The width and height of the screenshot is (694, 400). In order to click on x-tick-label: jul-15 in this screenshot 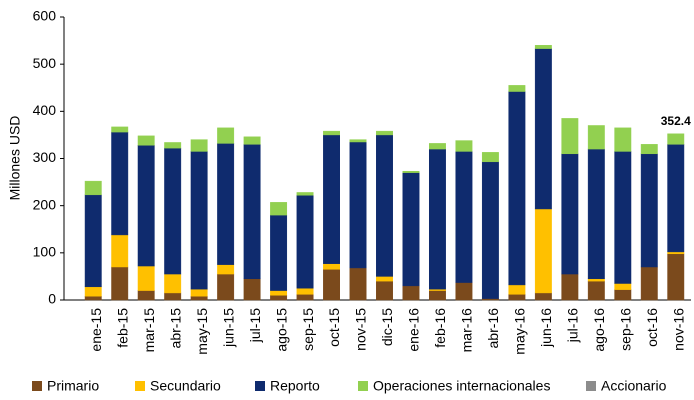, I will do `click(255, 325)`.